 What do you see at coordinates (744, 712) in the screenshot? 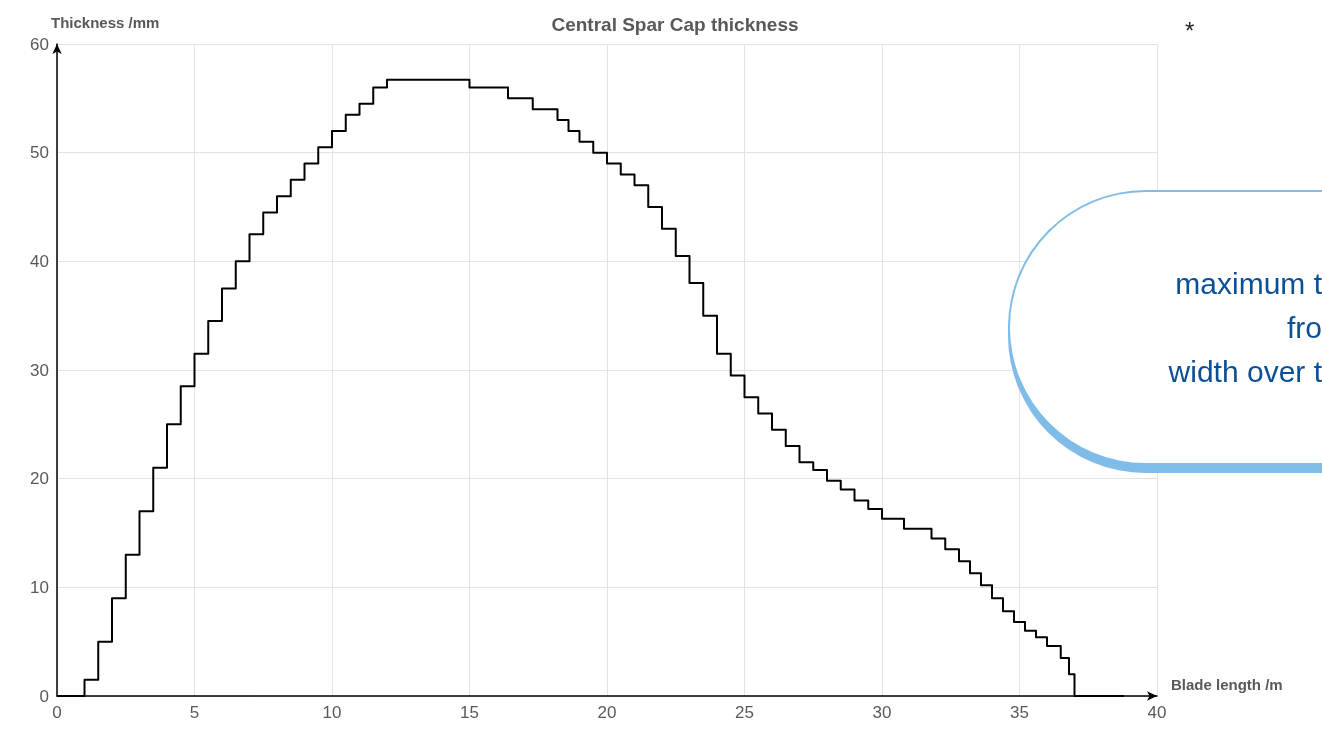
I see `x-tick-label: 25` at bounding box center [744, 712].